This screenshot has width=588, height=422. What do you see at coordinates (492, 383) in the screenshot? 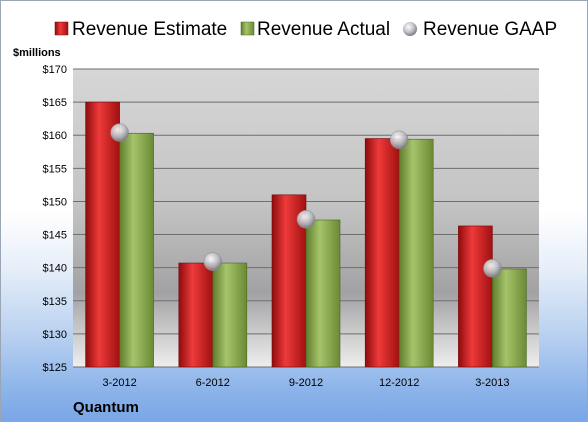
I see `x-tick-label: 3-2013` at bounding box center [492, 383].